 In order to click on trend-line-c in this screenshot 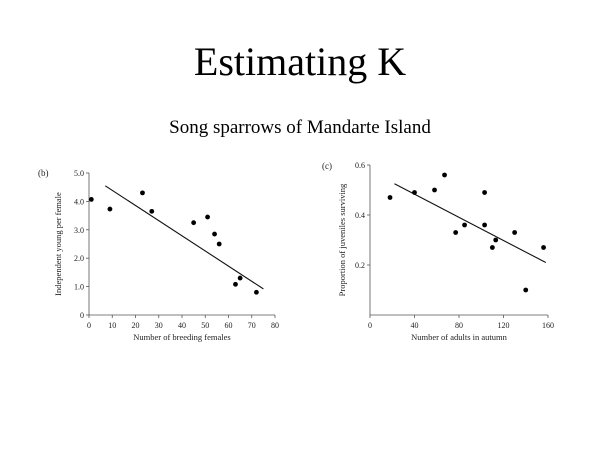, I will do `click(470, 223)`.